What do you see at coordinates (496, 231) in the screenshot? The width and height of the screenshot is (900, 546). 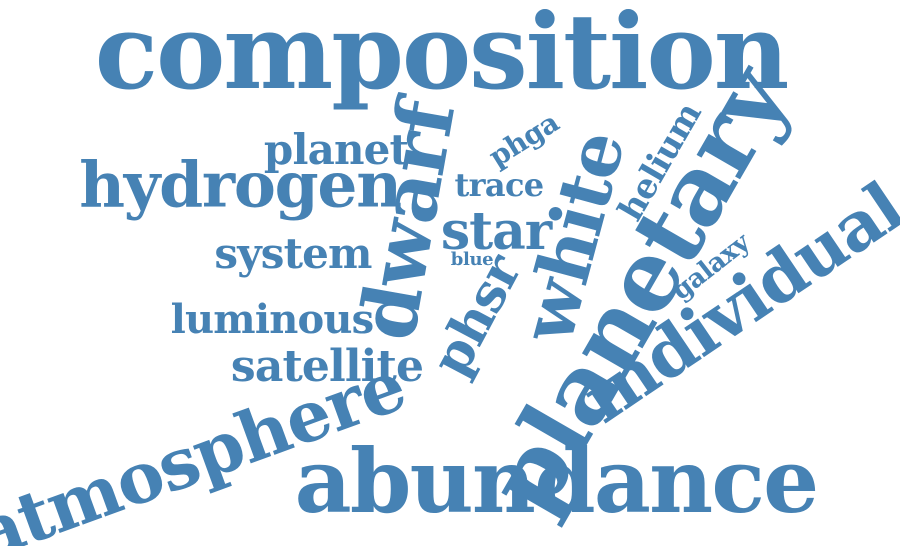 I see `word-star: star` at bounding box center [496, 231].